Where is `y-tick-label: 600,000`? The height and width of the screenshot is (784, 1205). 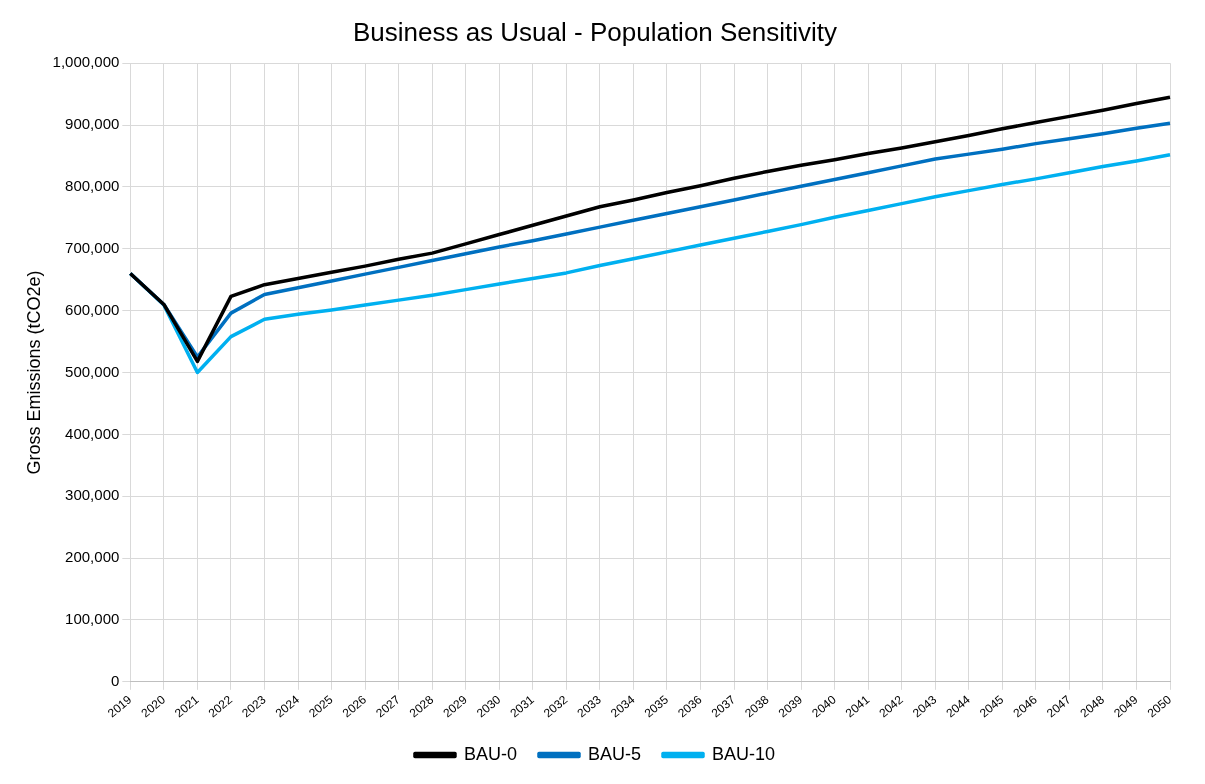 y-tick-label: 600,000 is located at coordinates (92, 309).